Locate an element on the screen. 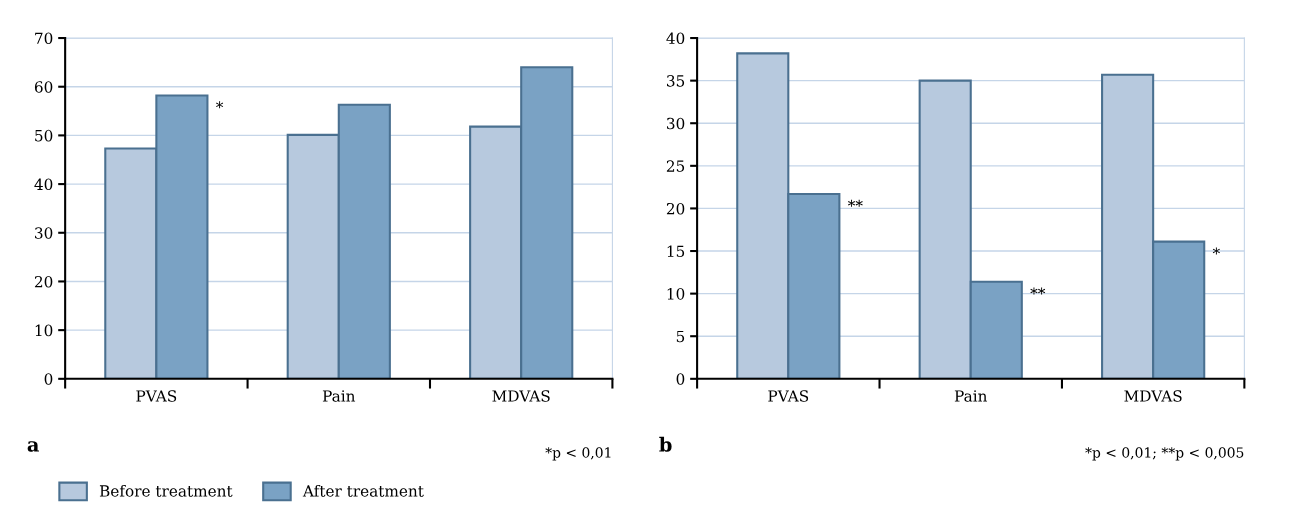 This screenshot has height=514, width=1303. y-tick-label: 70 is located at coordinates (44, 38).